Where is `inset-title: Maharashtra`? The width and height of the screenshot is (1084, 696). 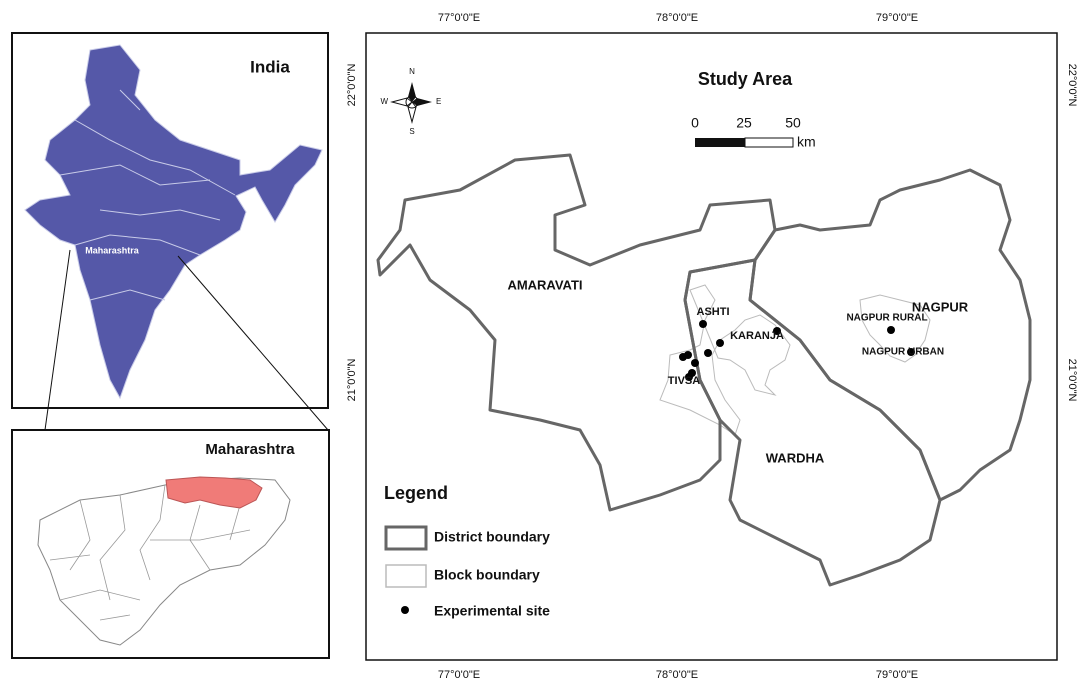
inset-title: Maharashtra is located at coordinates (250, 449).